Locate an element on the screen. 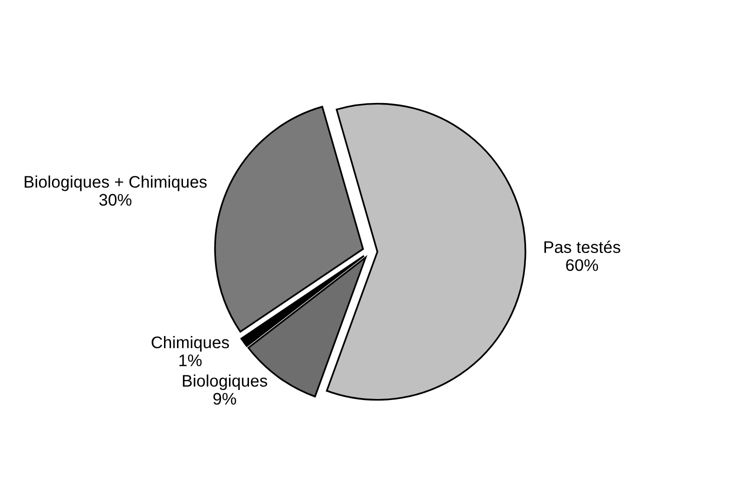 This screenshot has width=740, height=503. data-label: 30% is located at coordinates (115, 200).